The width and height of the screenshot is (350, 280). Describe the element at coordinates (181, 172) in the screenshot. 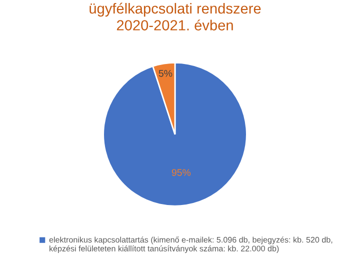

I see `data-label: 95%` at that location.